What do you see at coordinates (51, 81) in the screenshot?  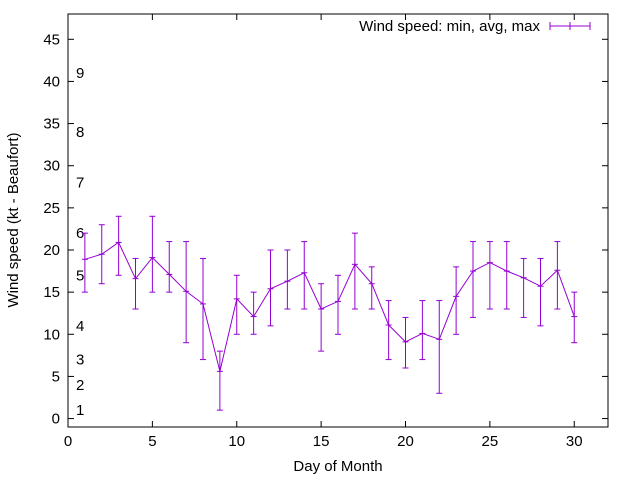 I see `y-tick-label: 40` at bounding box center [51, 81].